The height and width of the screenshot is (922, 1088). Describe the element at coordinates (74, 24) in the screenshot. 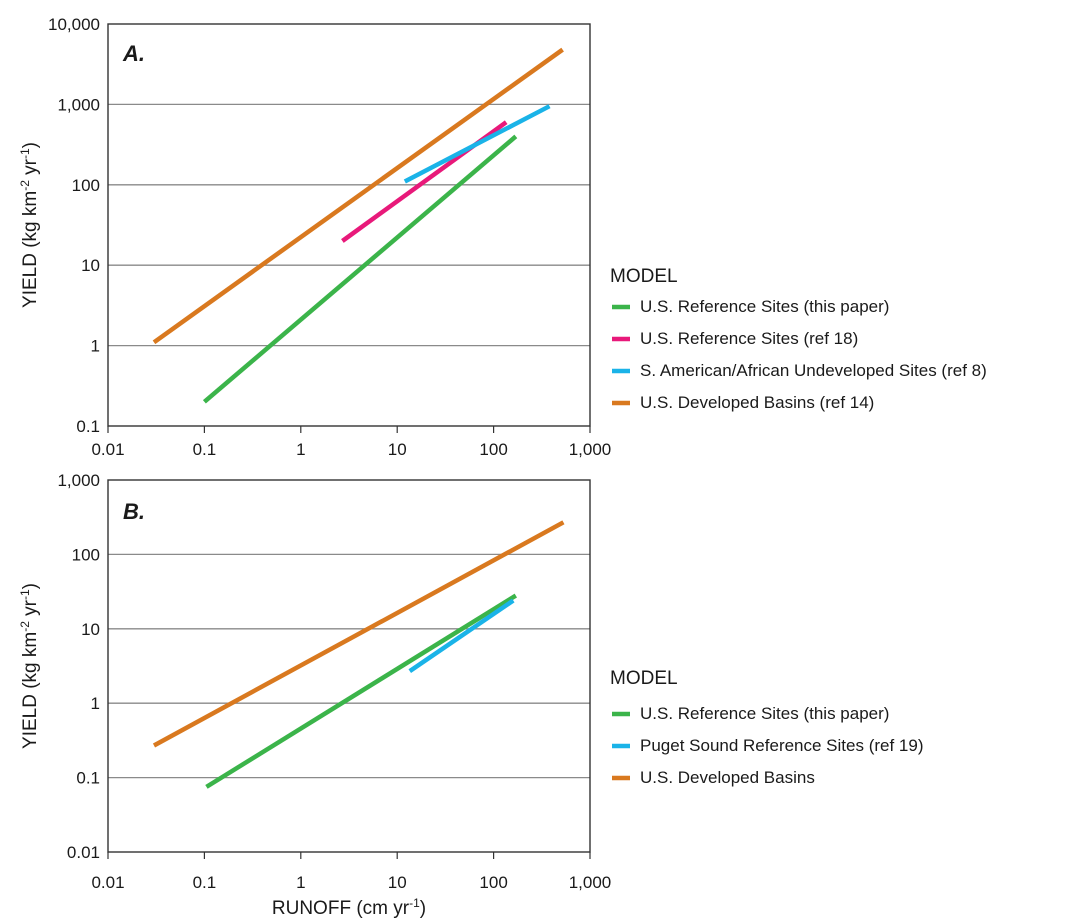

I see `y-tick-label: 10,000` at that location.